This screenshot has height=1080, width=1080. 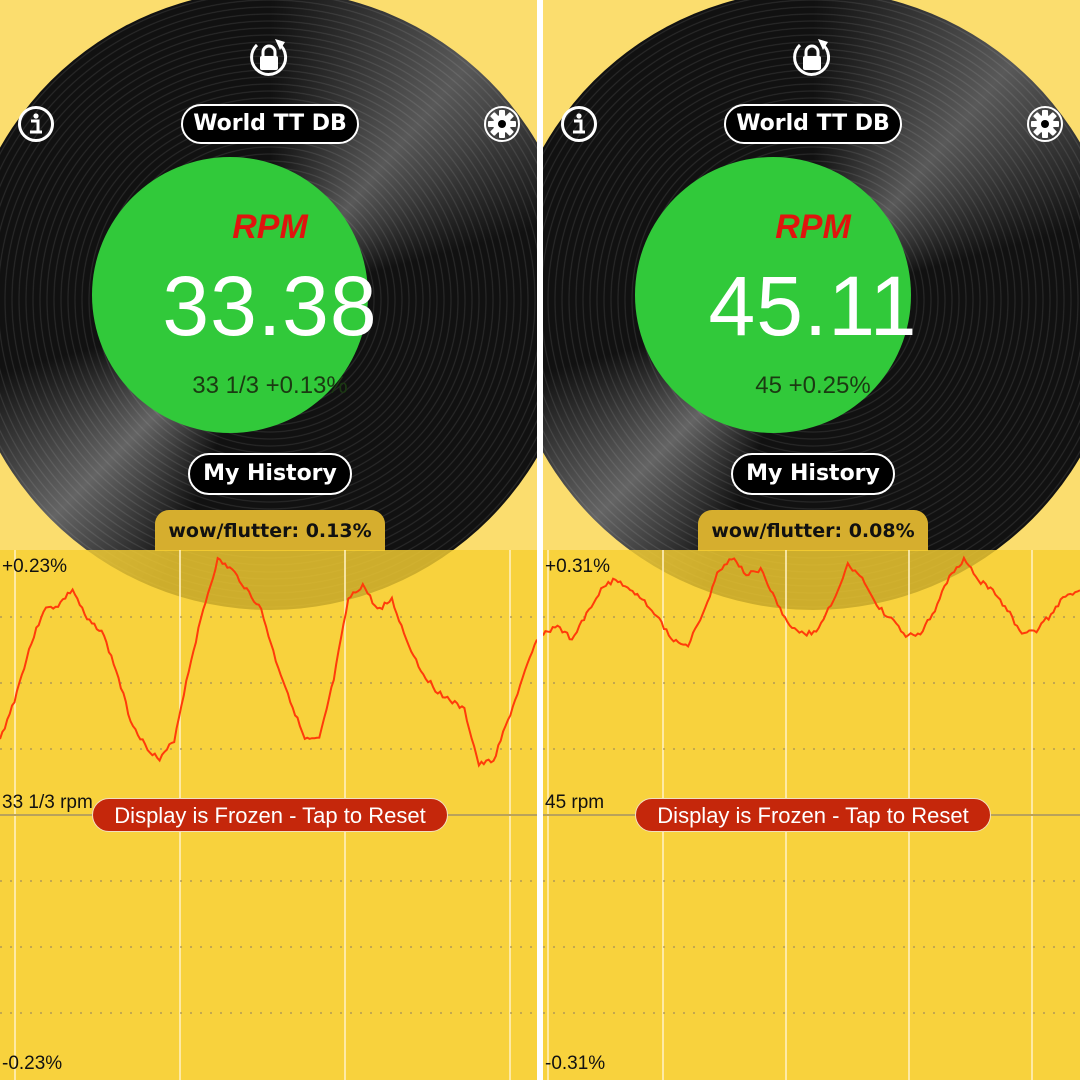 I want to click on rpm-deviation: 33 1/3 +0.13%, so click(x=270, y=385).